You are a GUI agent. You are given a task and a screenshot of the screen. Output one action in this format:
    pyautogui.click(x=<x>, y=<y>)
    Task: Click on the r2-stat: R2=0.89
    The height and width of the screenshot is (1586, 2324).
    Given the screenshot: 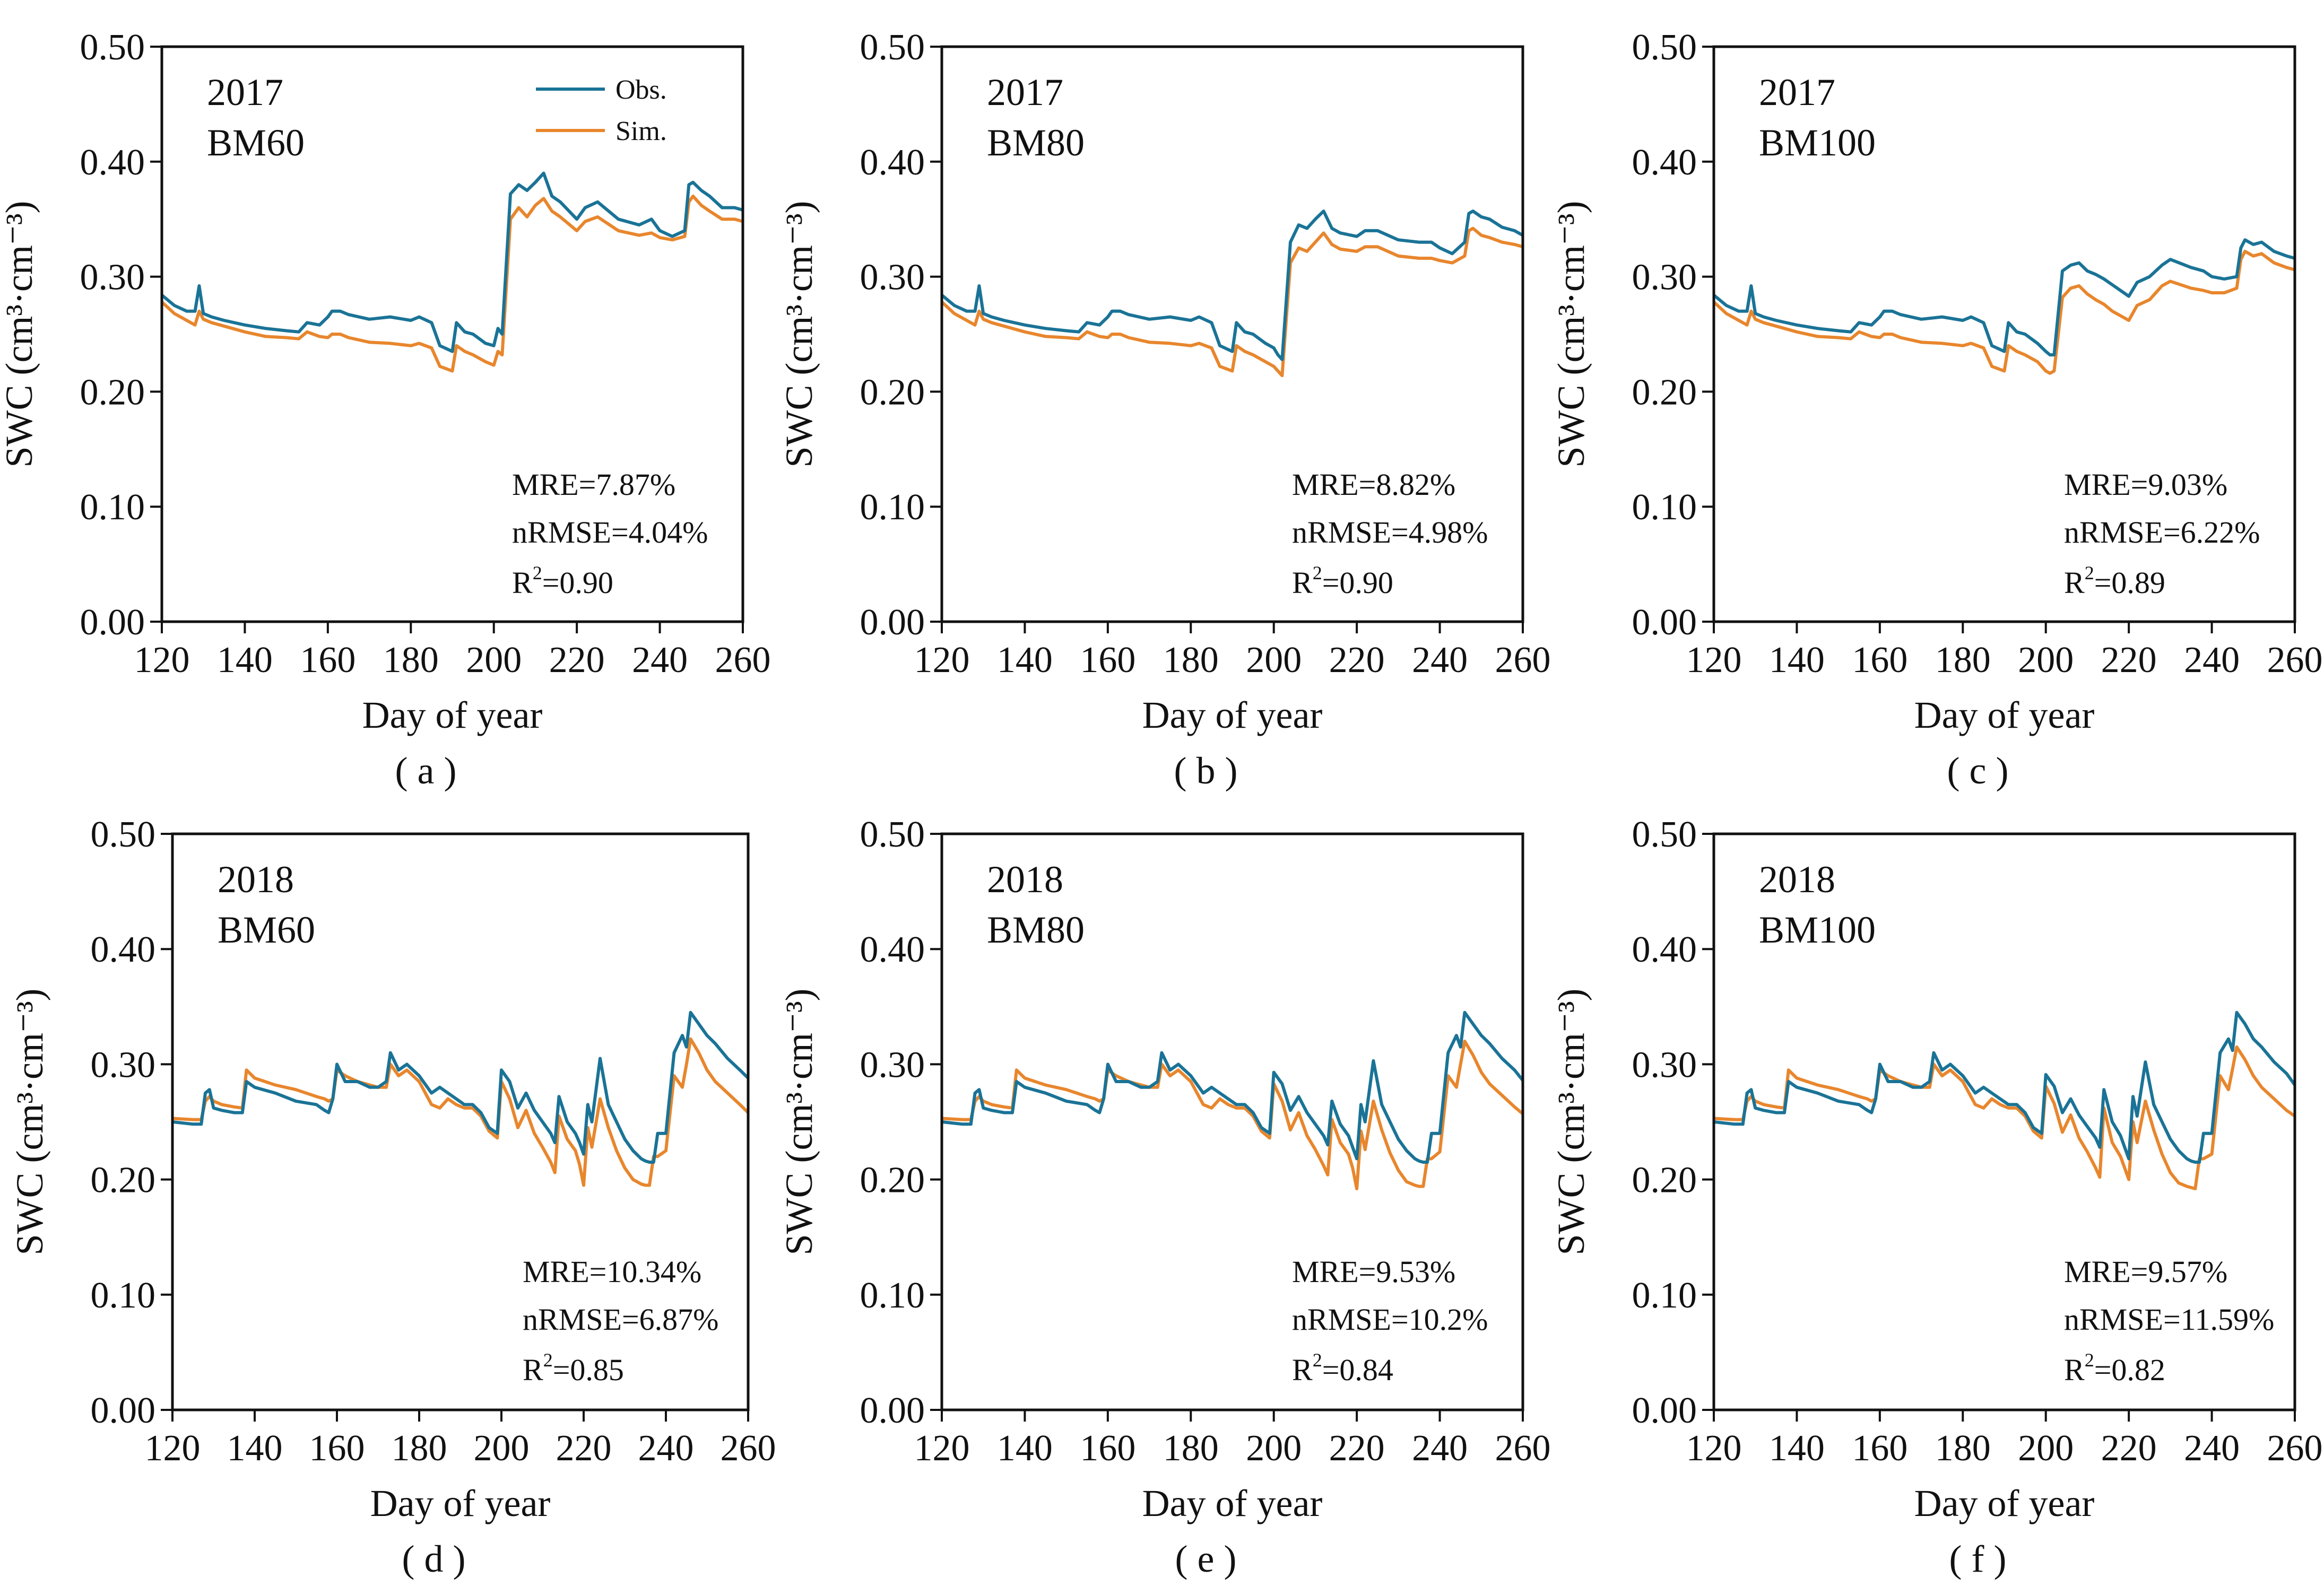 What is the action you would take?
    pyautogui.click(x=2114, y=581)
    